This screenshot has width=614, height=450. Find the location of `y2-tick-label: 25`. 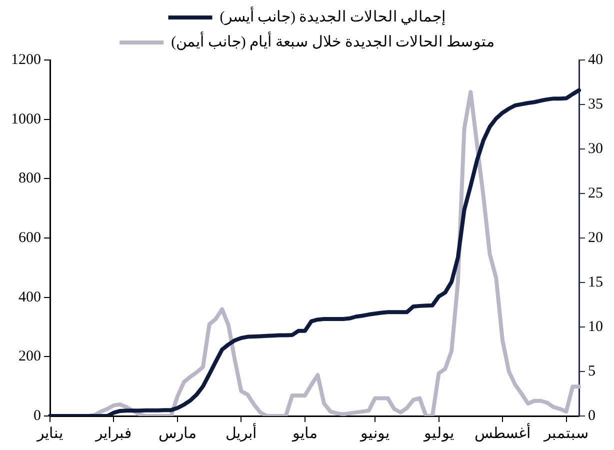

y2-tick-label: 25 is located at coordinates (595, 193).